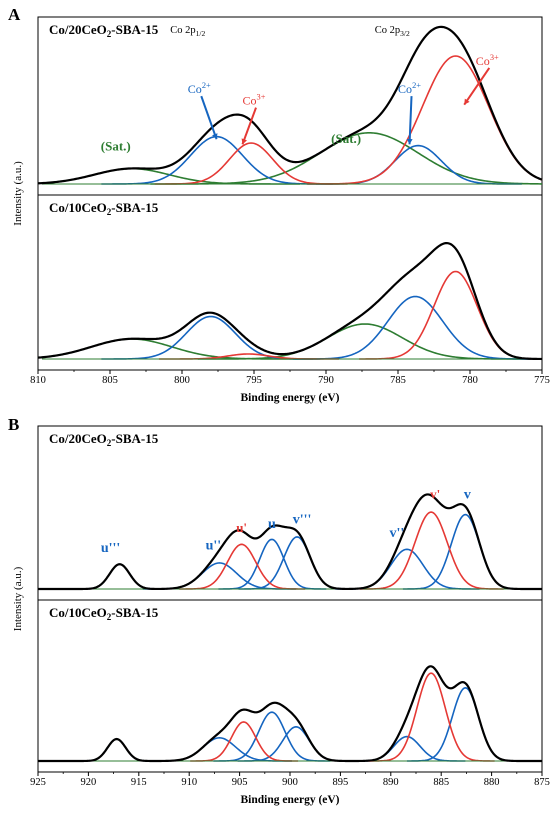 The image size is (550, 820). What do you see at coordinates (391, 782) in the screenshot?
I see `x-tick-label: 890` at bounding box center [391, 782].